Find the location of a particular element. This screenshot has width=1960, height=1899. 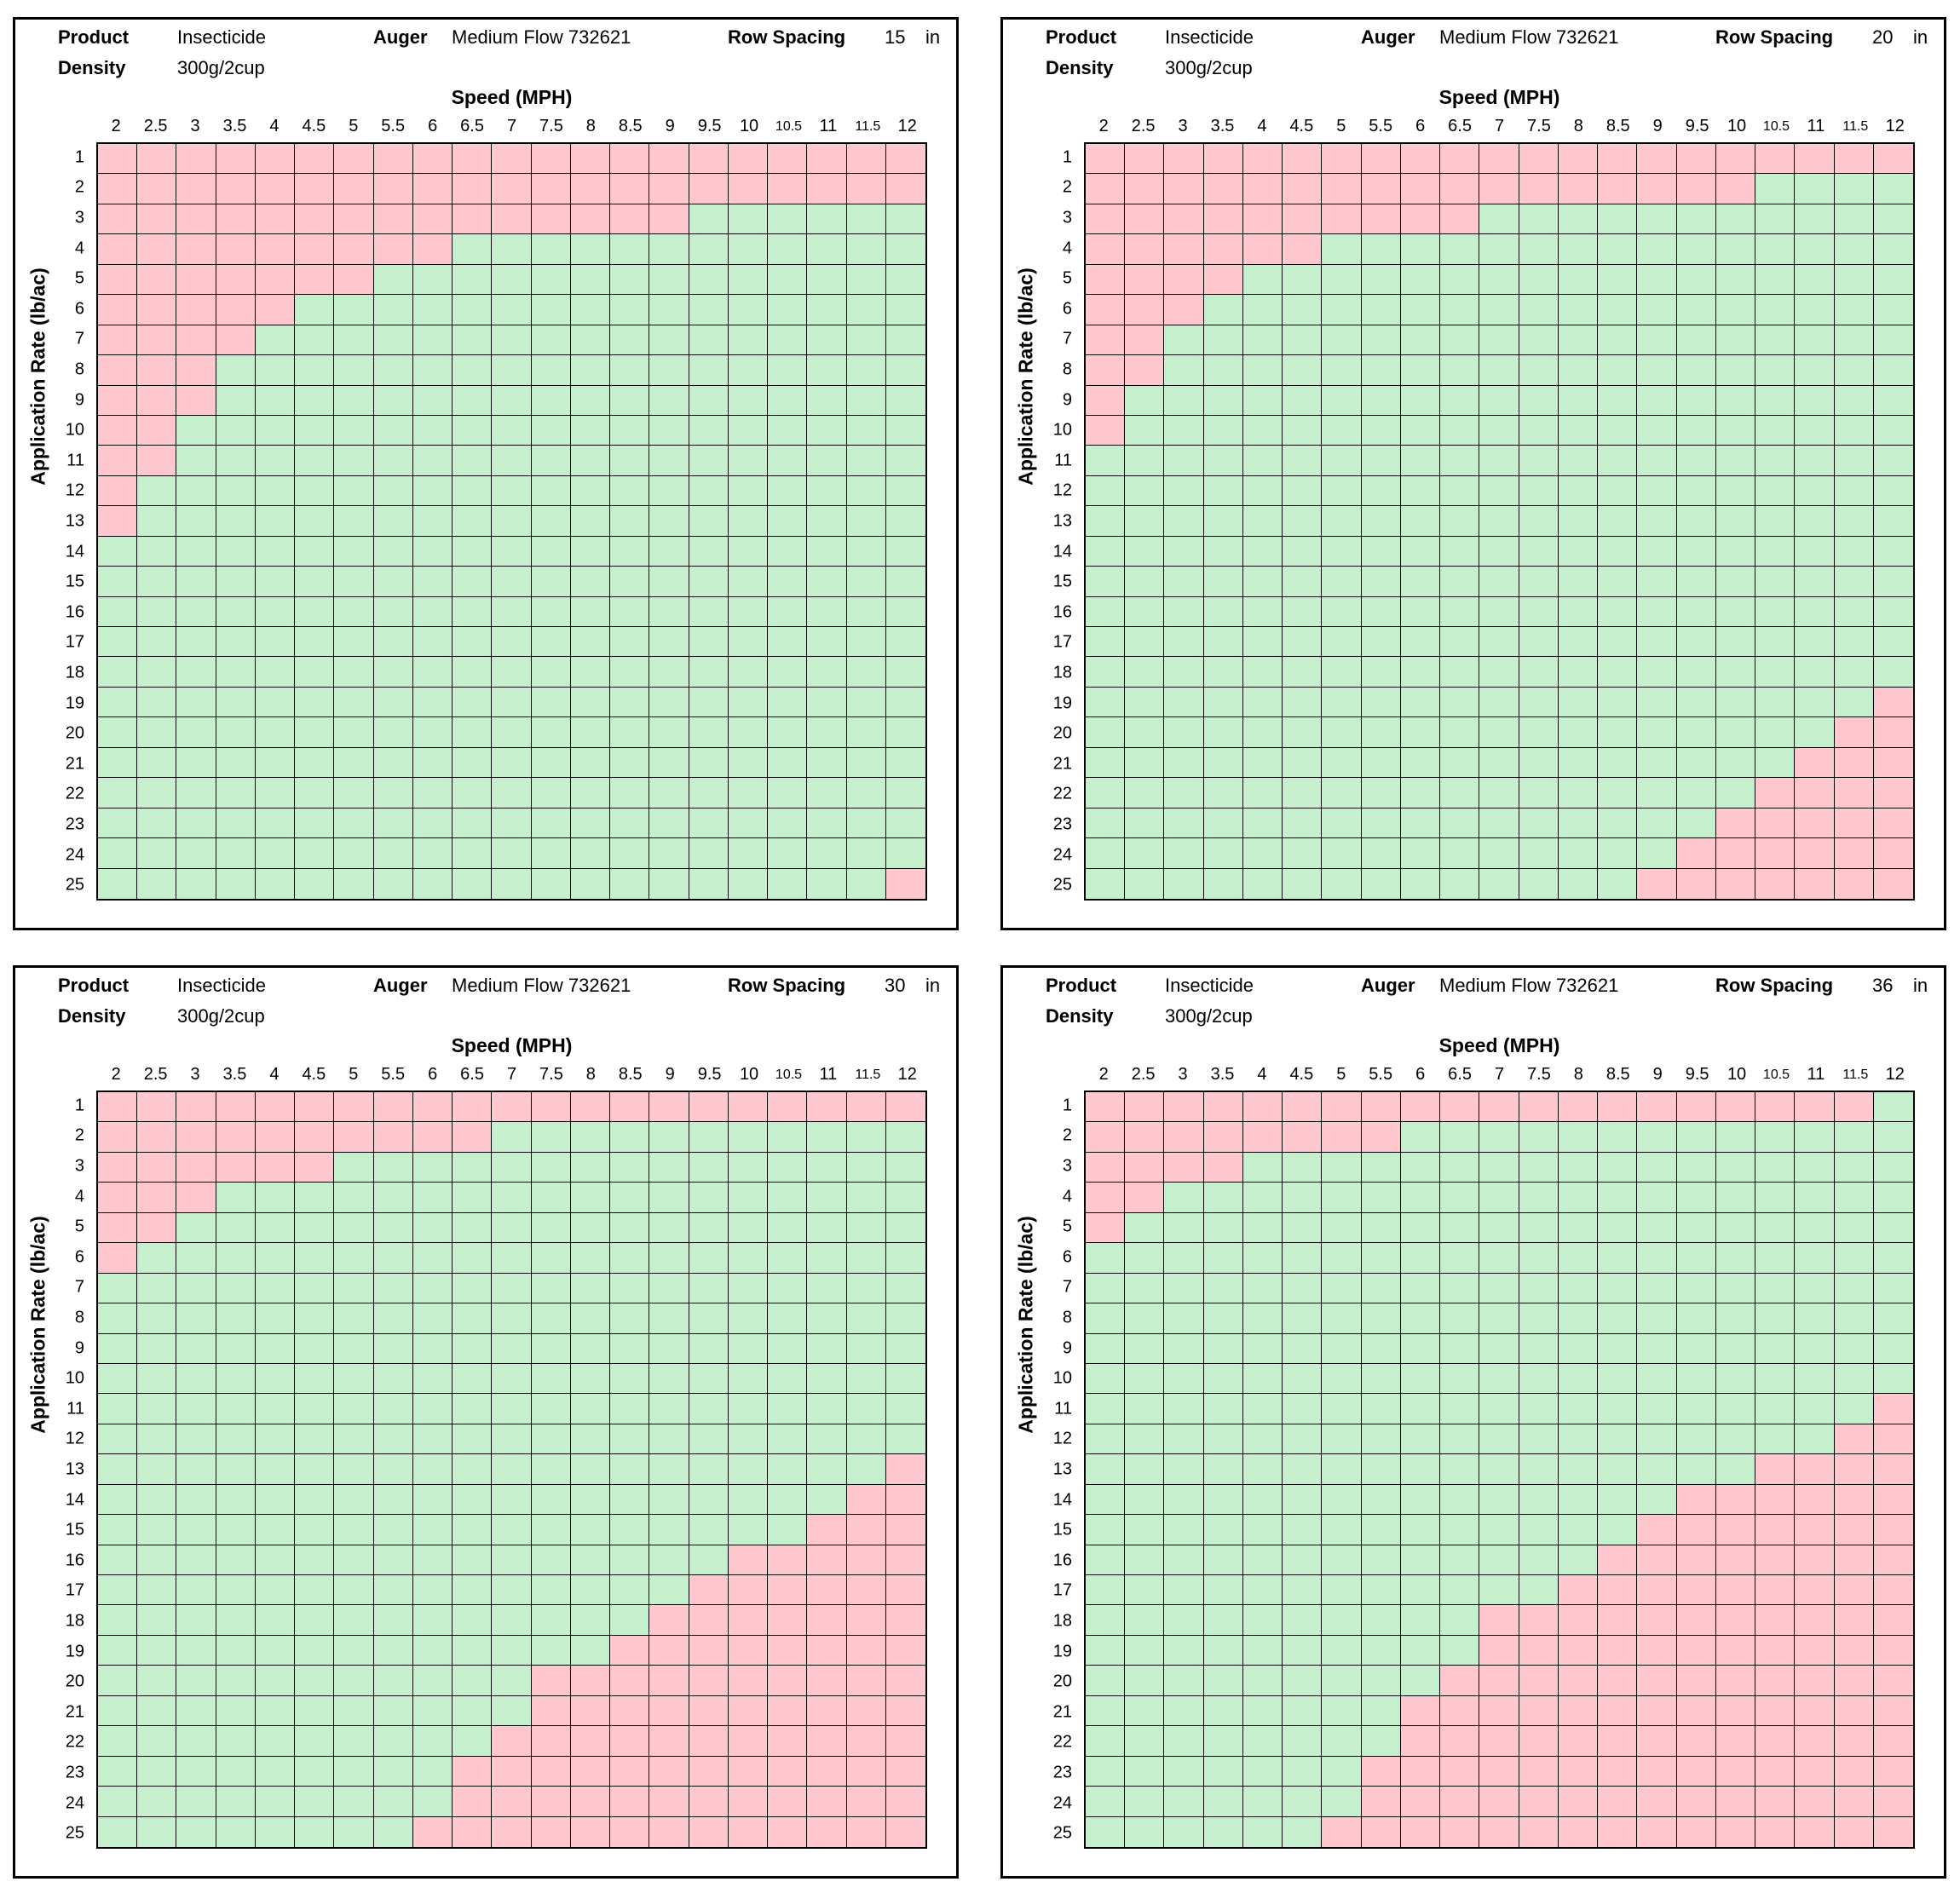

x-tick-label: 12 is located at coordinates (907, 126).